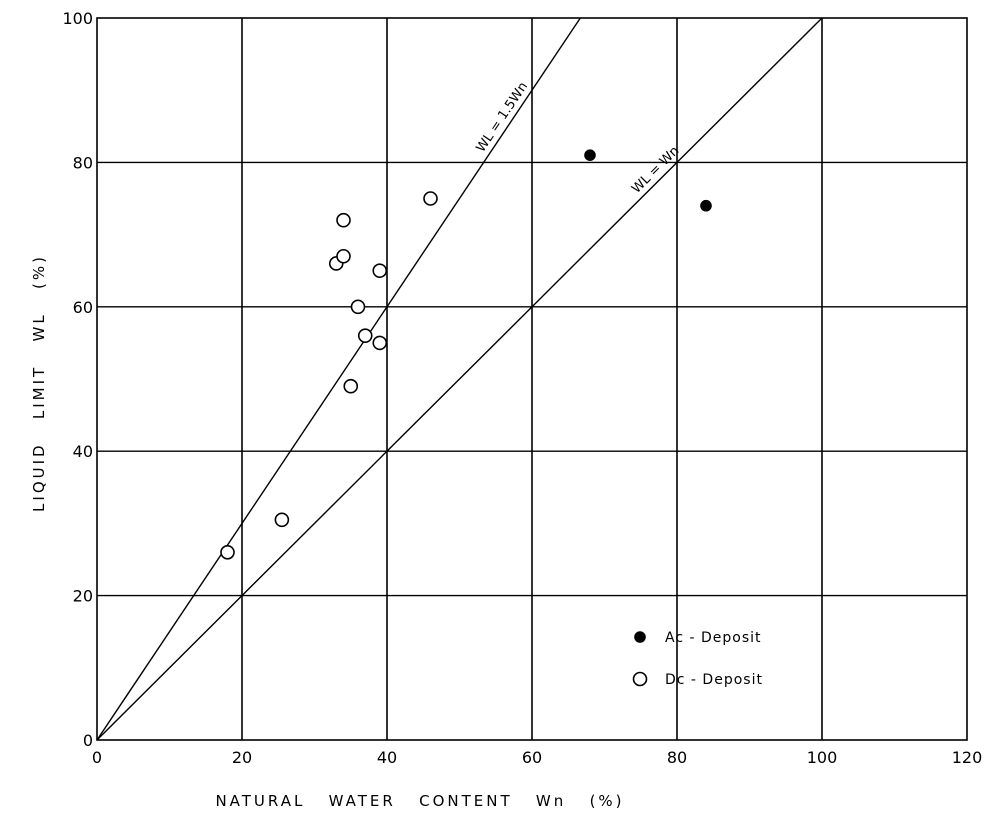  Describe the element at coordinates (83, 162) in the screenshot. I see `y-tick-label: 80` at that location.